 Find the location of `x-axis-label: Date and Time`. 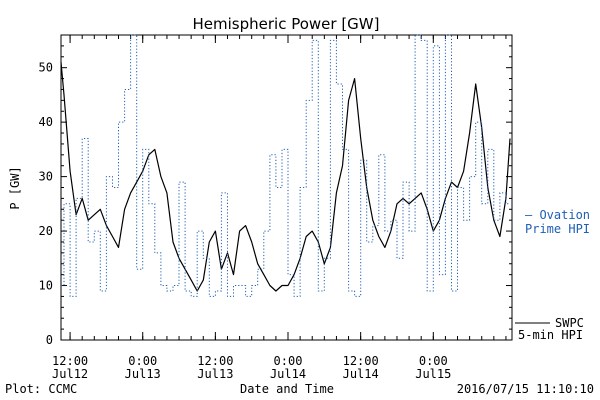

x-axis-label: Date and Time is located at coordinates (287, 389).